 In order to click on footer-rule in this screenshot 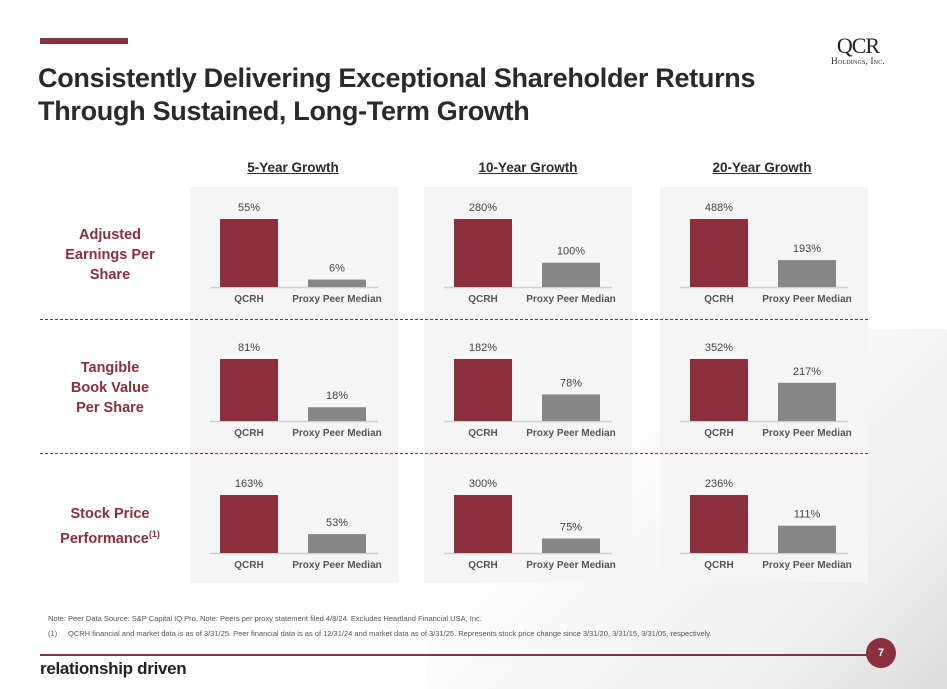, I will do `click(454, 655)`.